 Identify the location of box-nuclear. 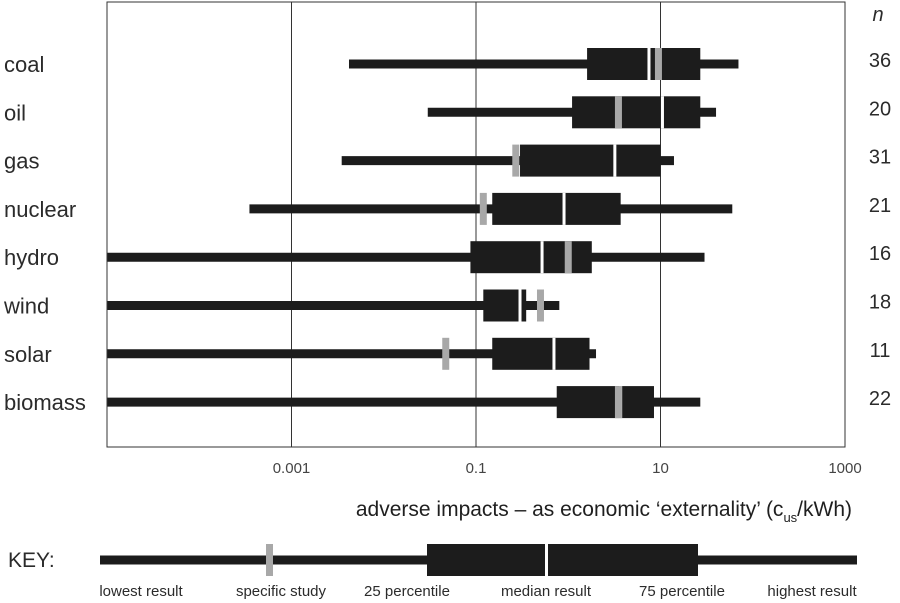
(491, 208).